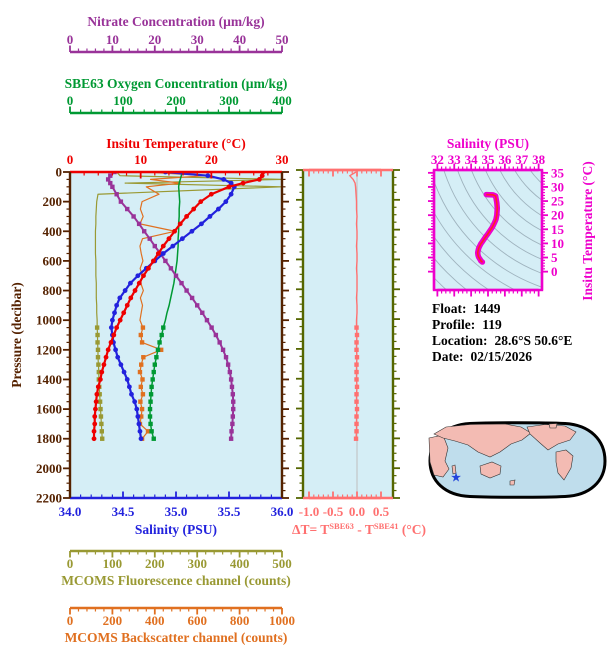 The image size is (609, 668). I want to click on pressure-axis-label: Pressure (decibar), so click(16, 335).